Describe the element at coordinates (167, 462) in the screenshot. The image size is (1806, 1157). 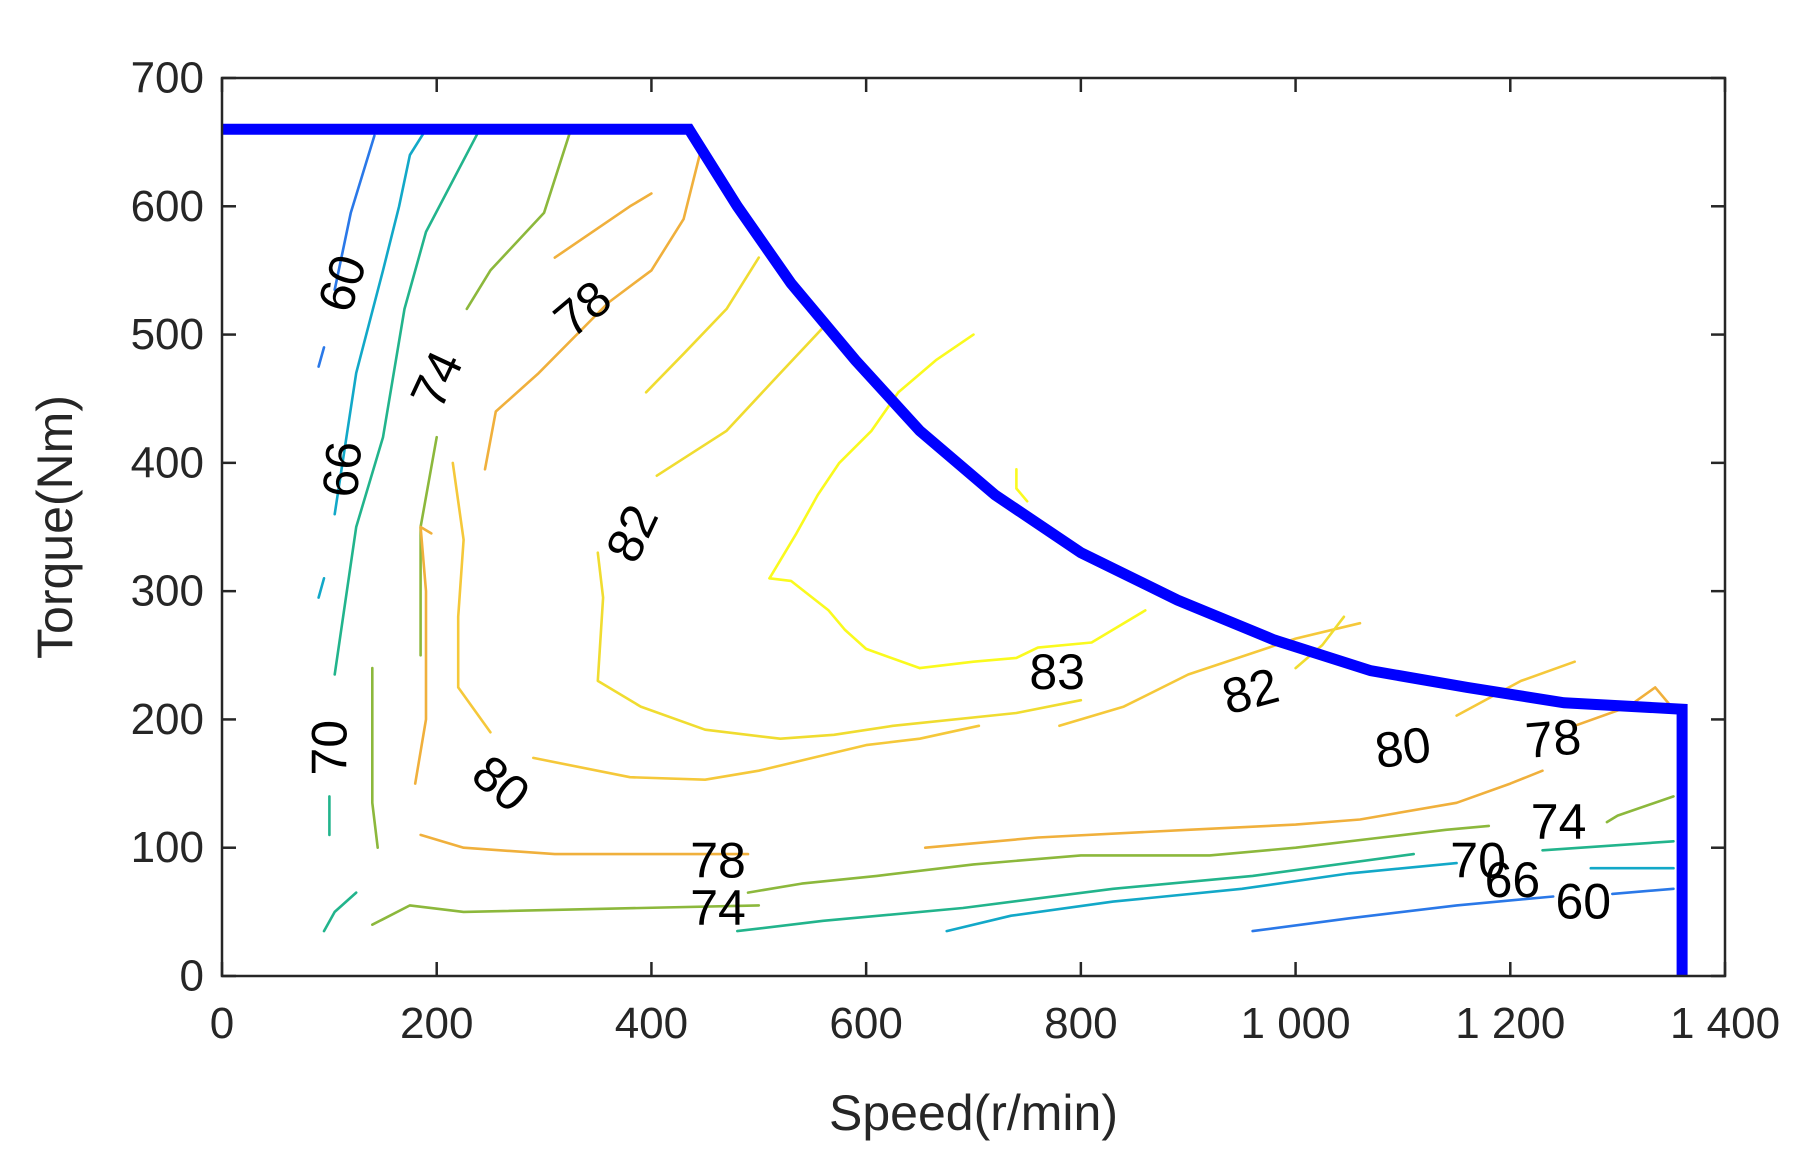
I see `y-tick-label: 400` at that location.